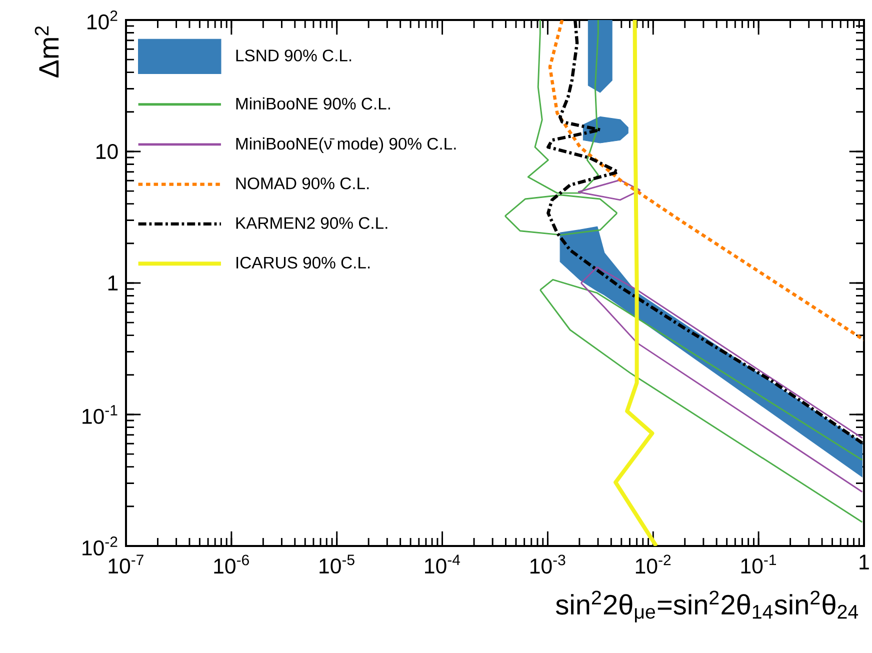  Describe the element at coordinates (100, 414) in the screenshot. I see `y-tick-label: 10$^{-1}$` at that location.